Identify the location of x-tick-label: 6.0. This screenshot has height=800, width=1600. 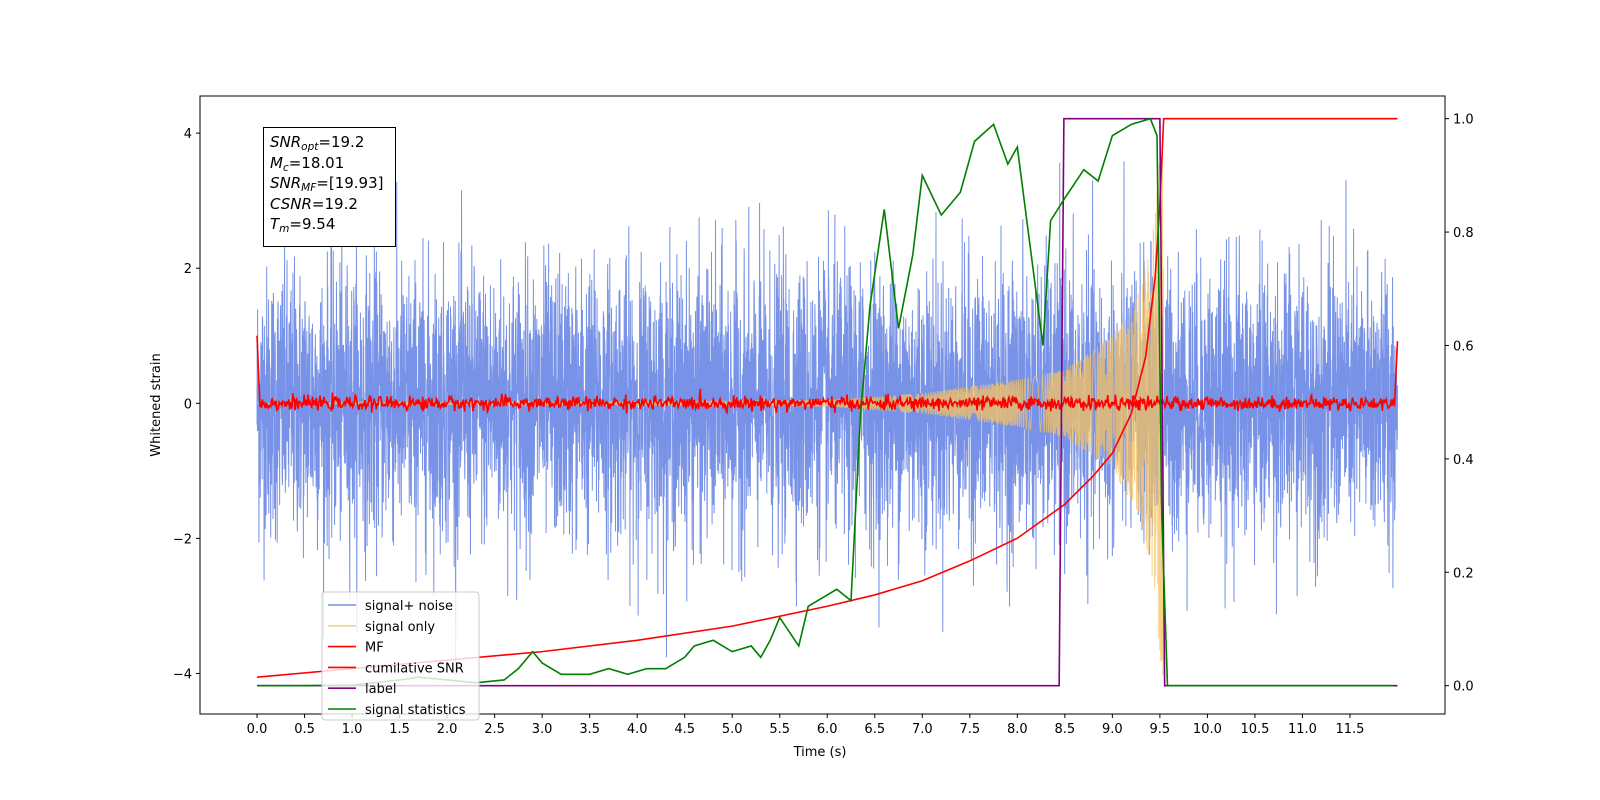
(827, 729).